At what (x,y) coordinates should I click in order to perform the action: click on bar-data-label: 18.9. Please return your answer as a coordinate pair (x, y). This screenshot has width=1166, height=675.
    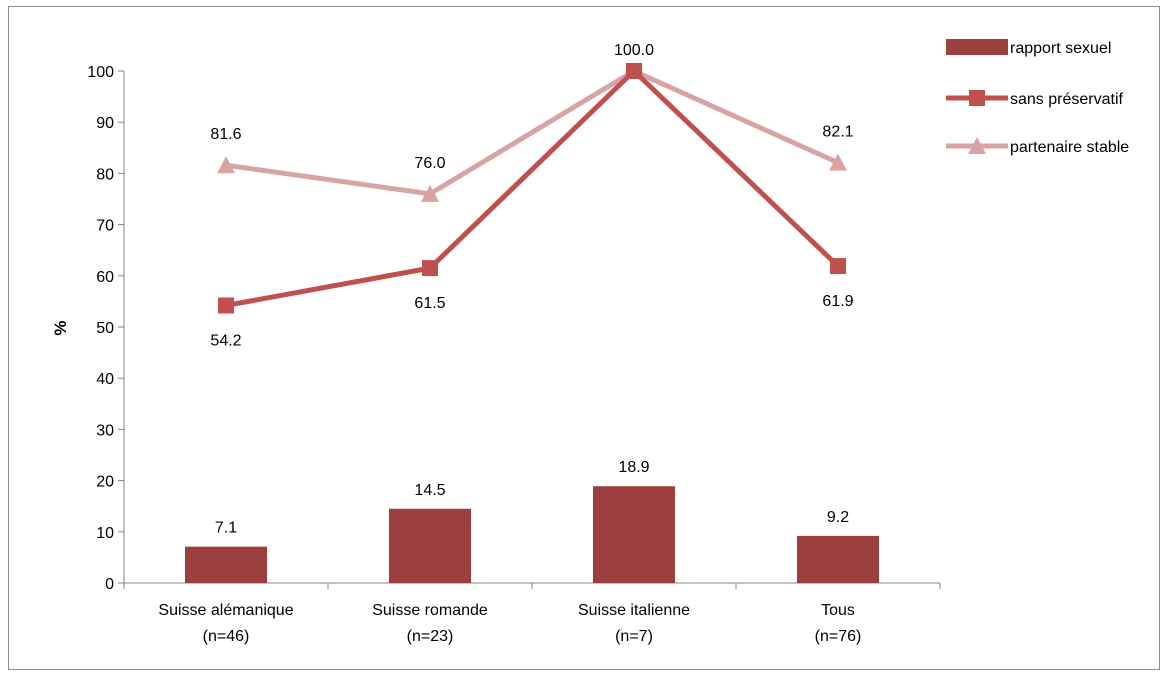
    Looking at the image, I should click on (633, 467).